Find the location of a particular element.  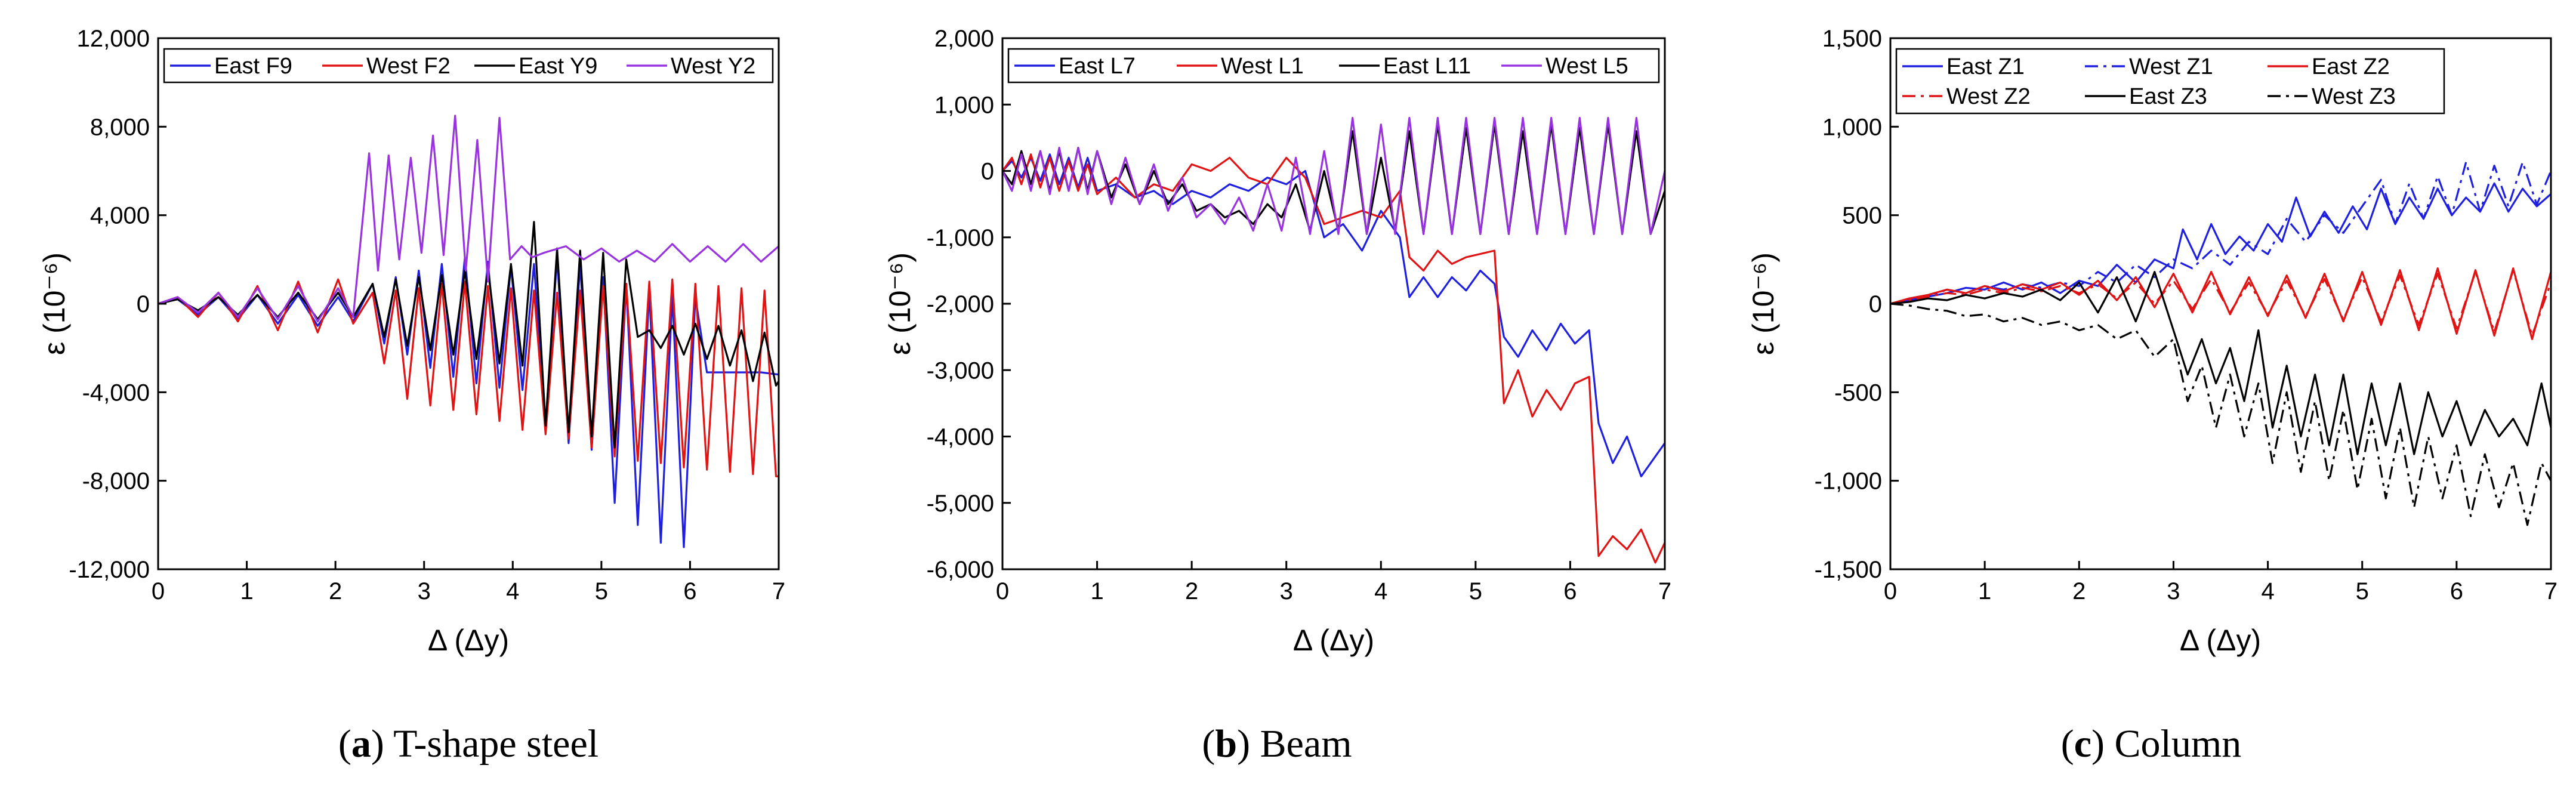

x-tick-label-c-2: 2 is located at coordinates (2079, 591).